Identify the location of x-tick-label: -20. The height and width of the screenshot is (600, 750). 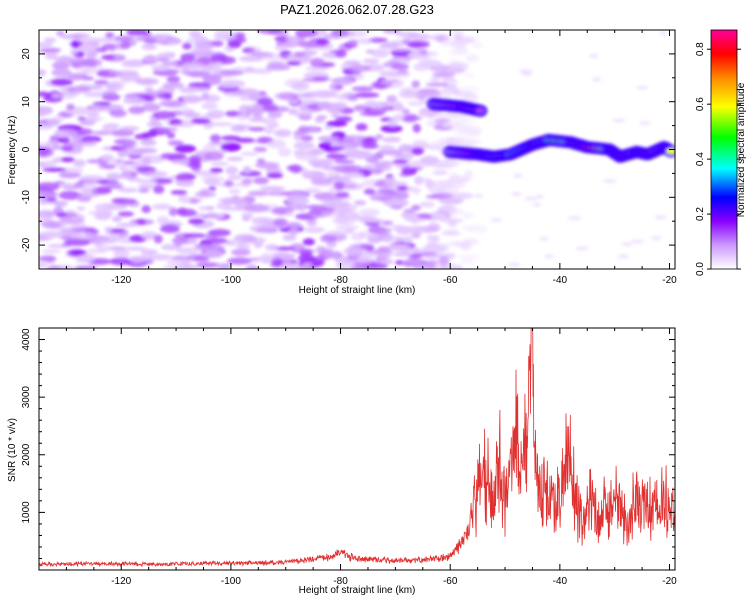
(669, 280).